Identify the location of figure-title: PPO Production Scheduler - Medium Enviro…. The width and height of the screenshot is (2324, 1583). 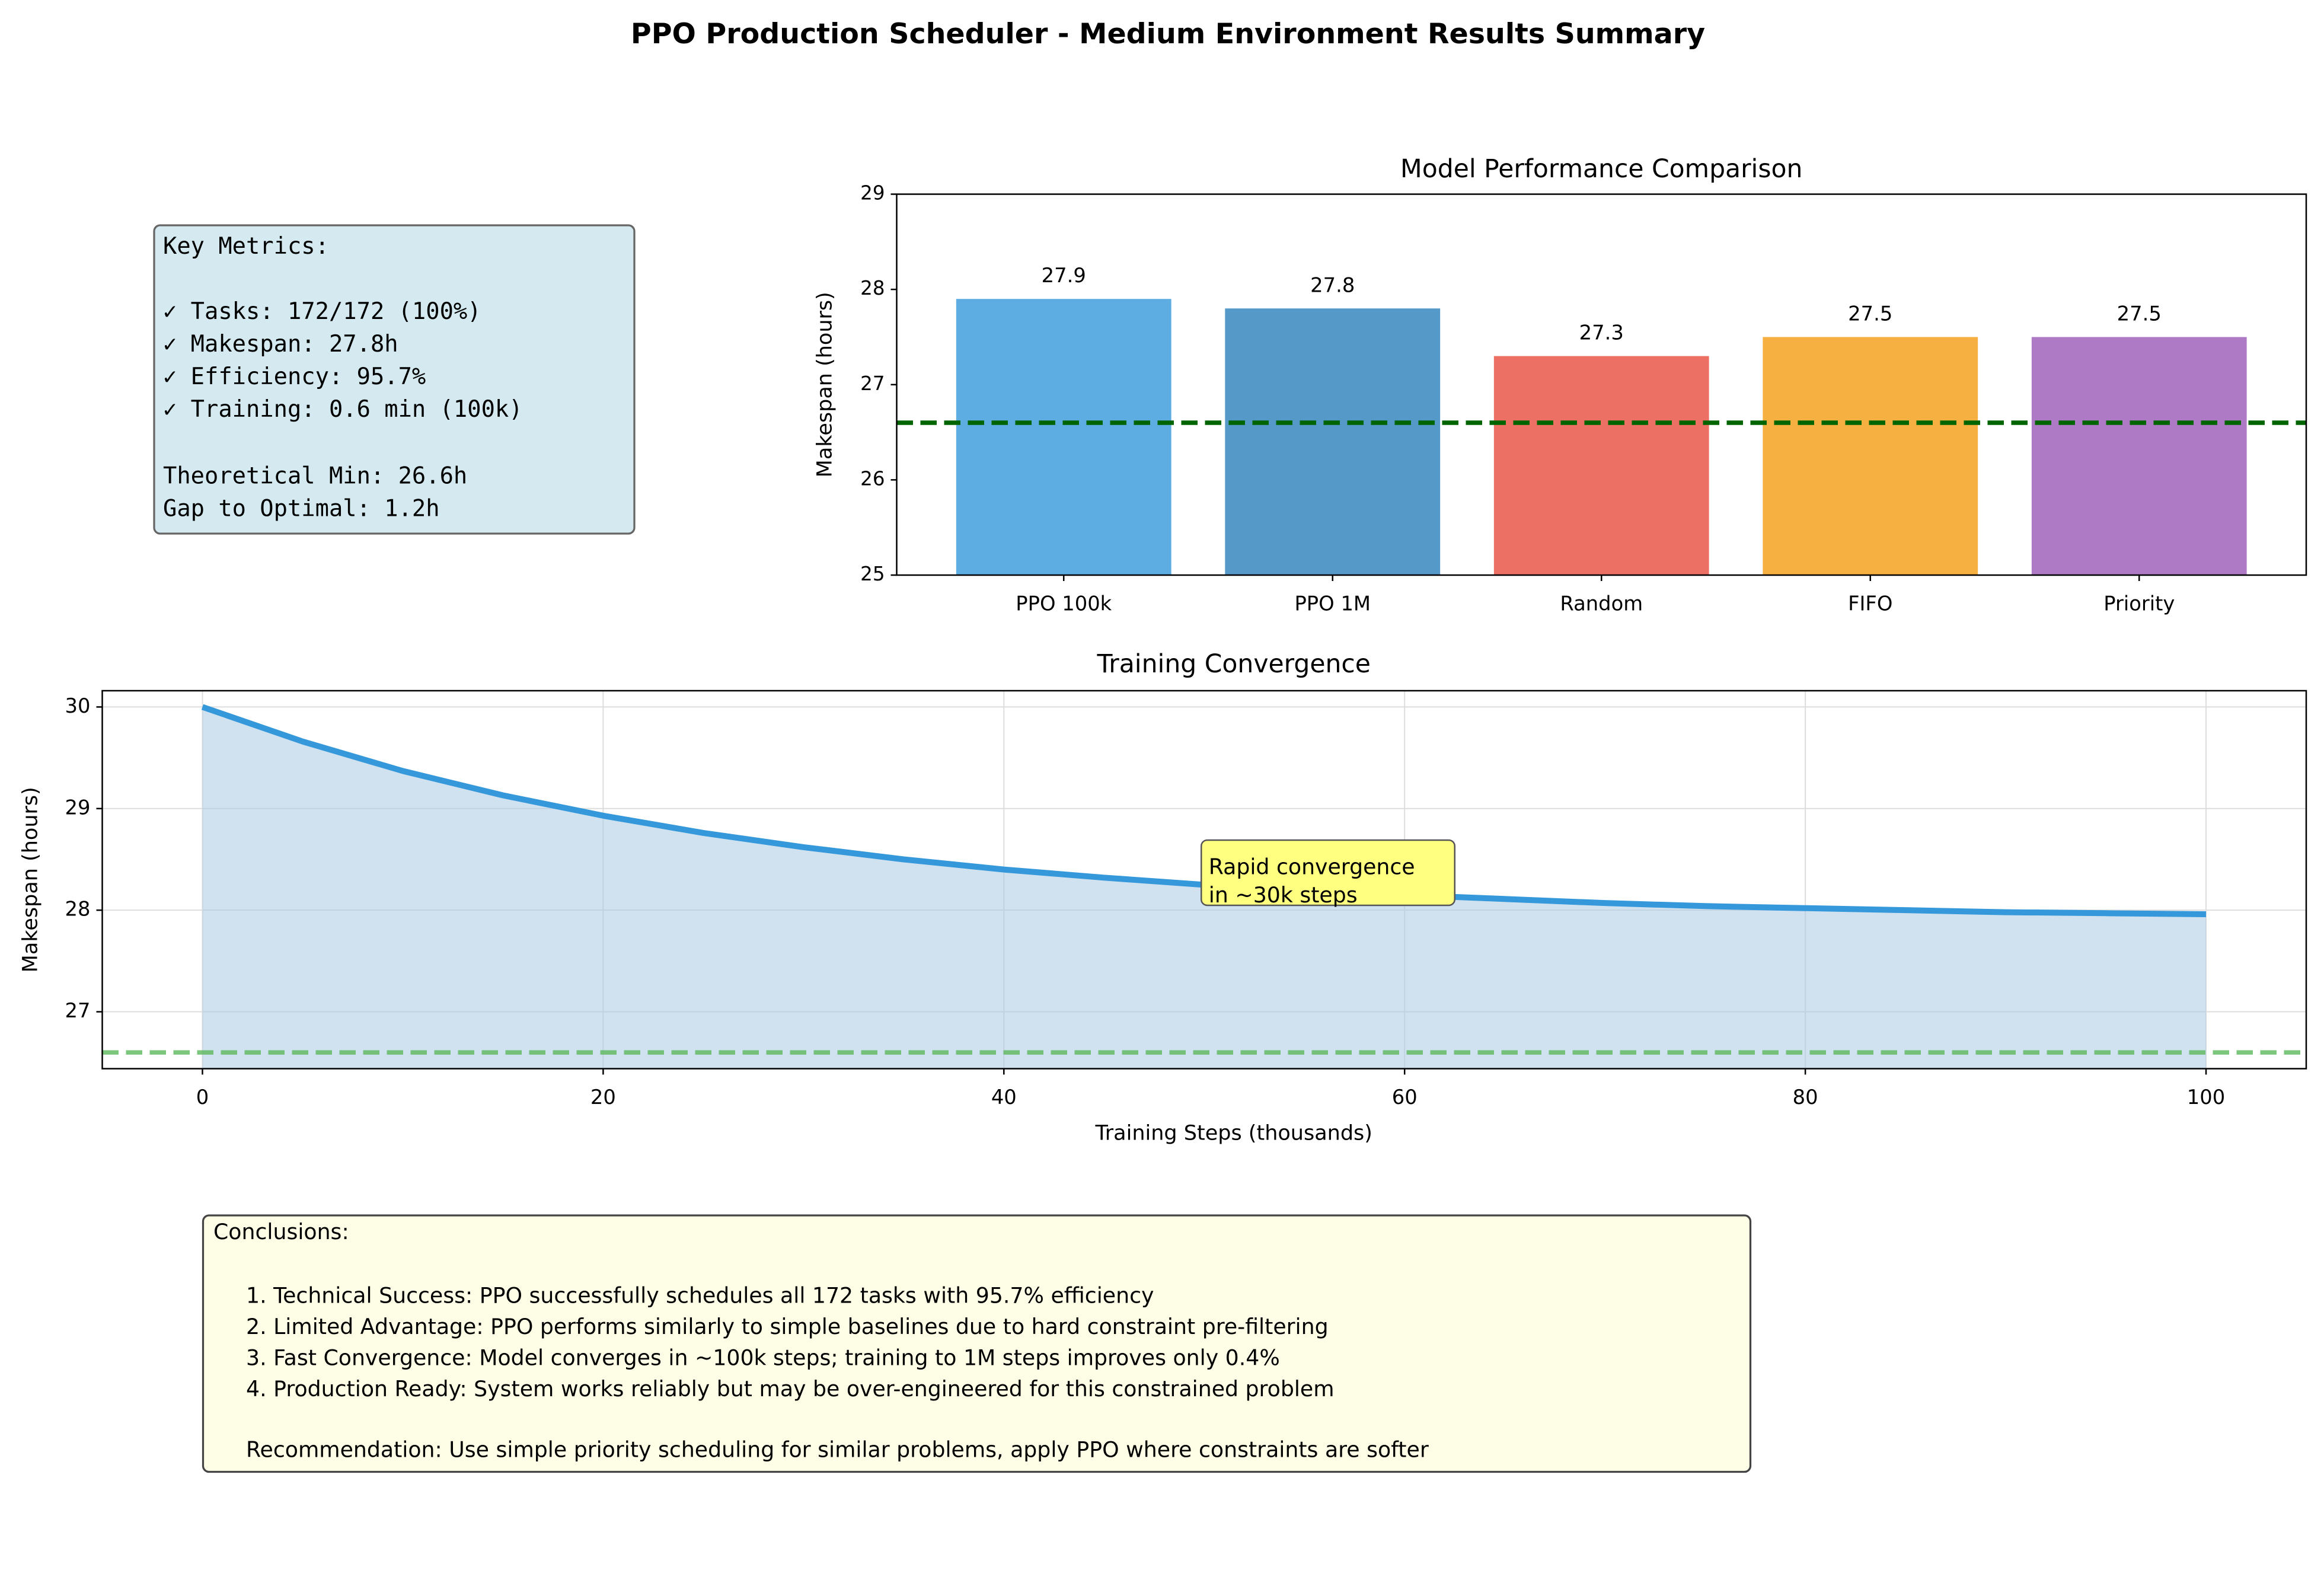
(1168, 34).